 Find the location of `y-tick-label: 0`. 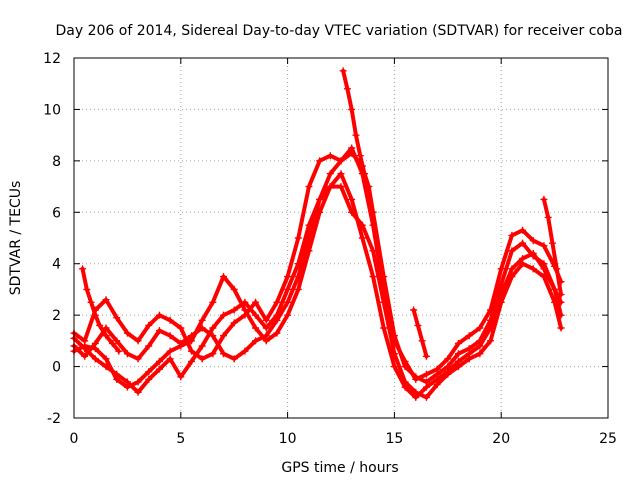

y-tick-label: 0 is located at coordinates (56, 368).